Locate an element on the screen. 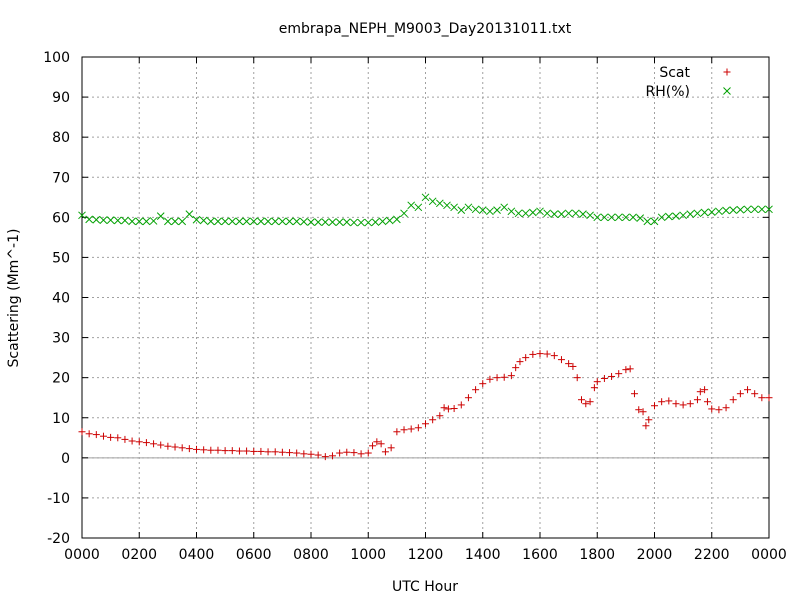  y-tick-label: 10 is located at coordinates (61, 419).